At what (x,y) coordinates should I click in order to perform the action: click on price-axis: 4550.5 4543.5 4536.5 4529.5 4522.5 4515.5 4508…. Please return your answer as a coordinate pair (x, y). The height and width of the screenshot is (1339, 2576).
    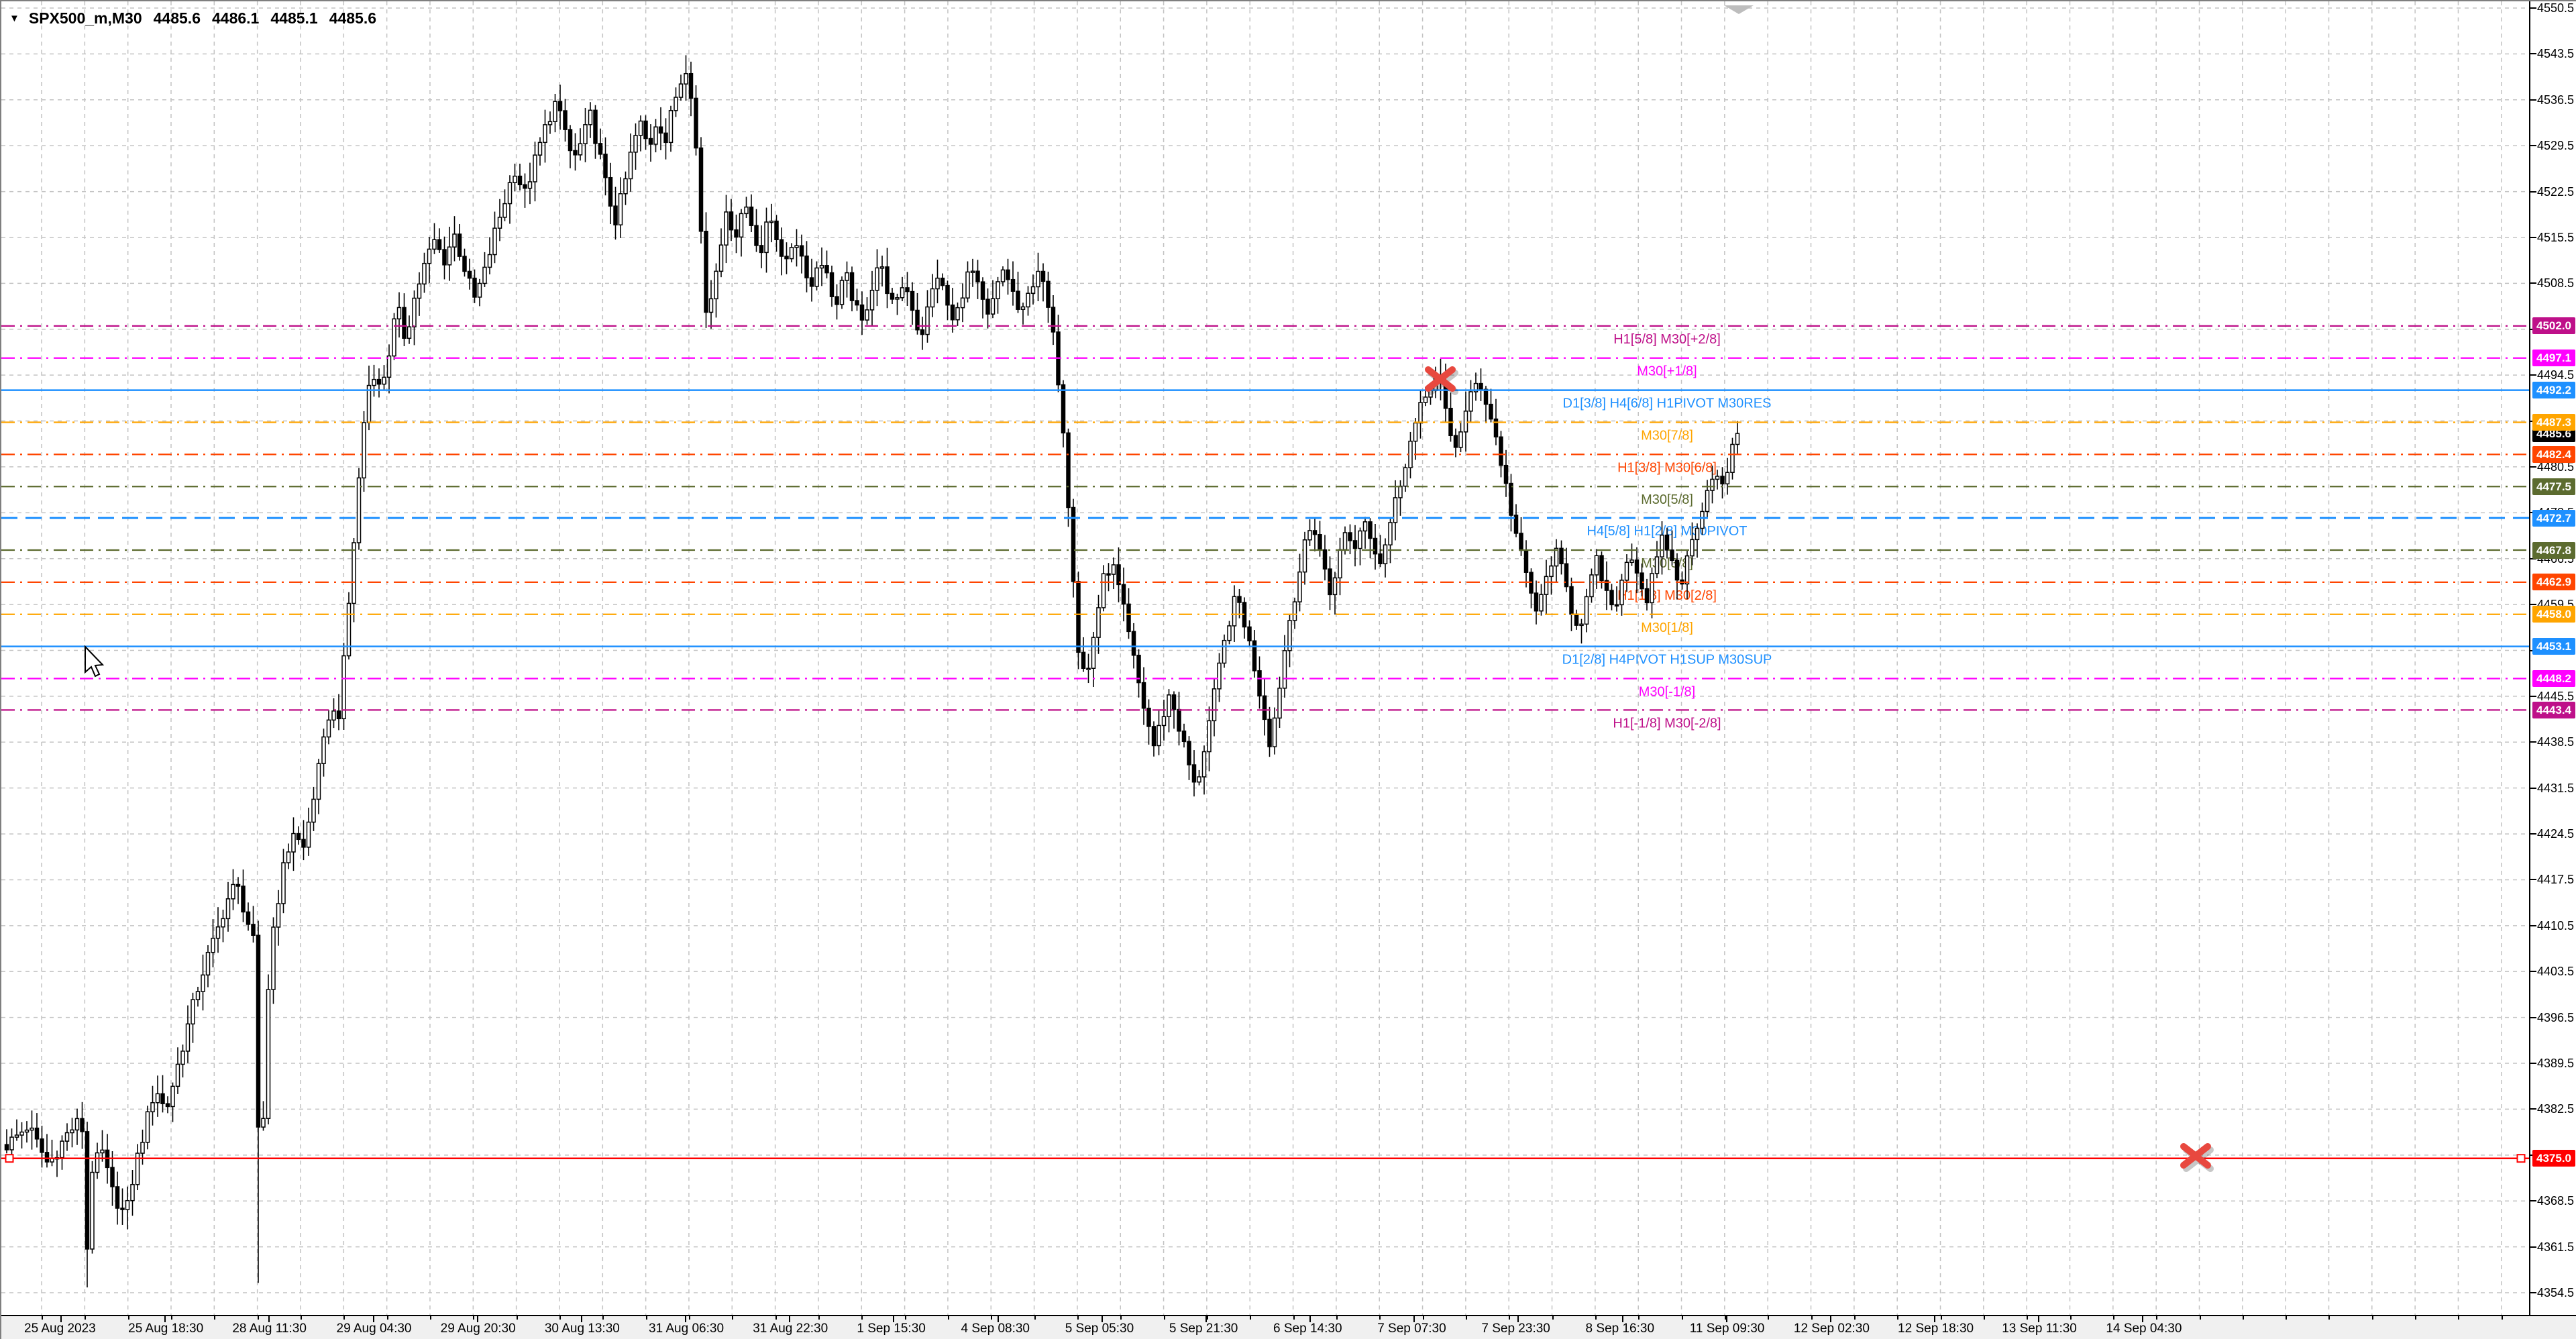
    Looking at the image, I should click on (2552, 658).